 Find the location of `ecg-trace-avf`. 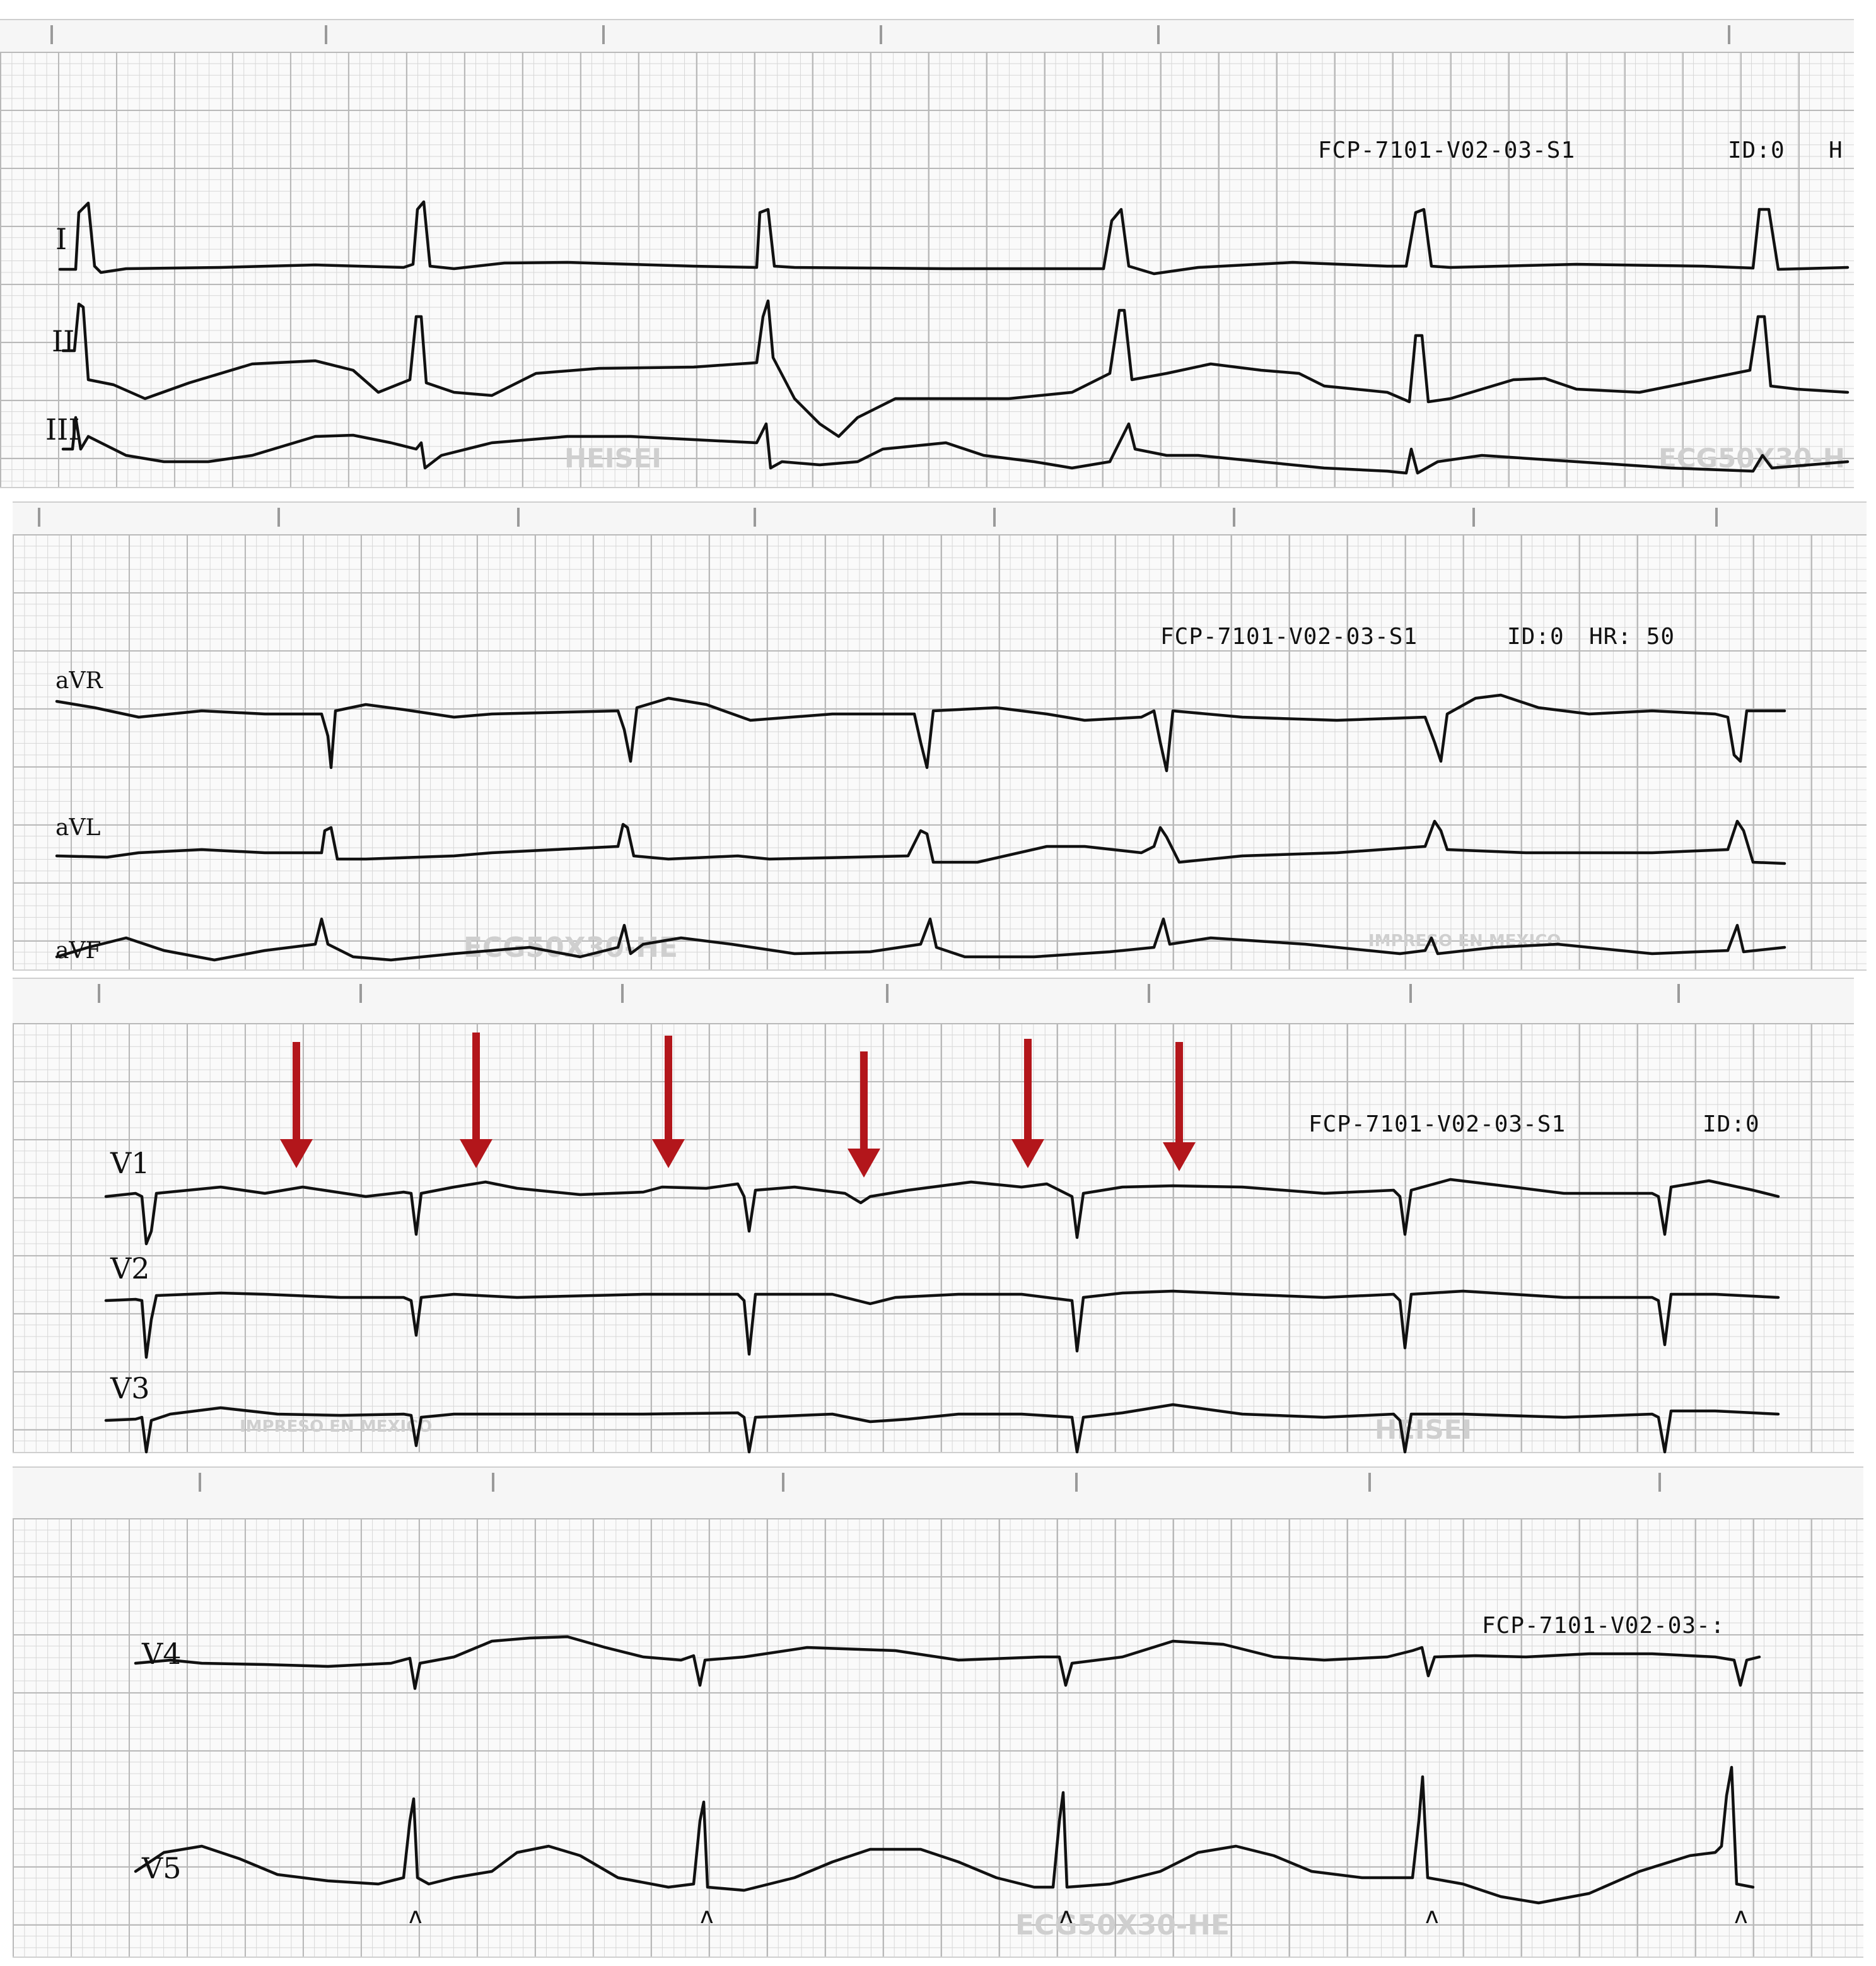

ecg-trace-avf is located at coordinates (920, 939).